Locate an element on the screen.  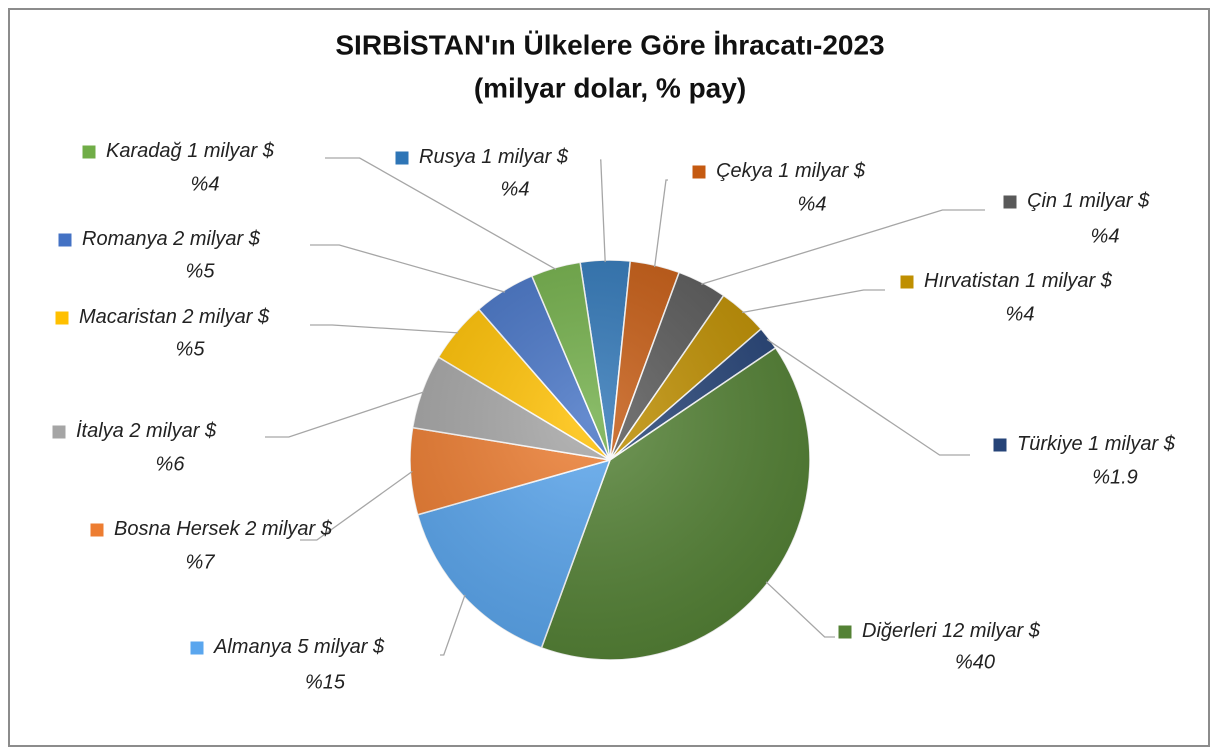
category-name: Rusya is located at coordinates (447, 157).